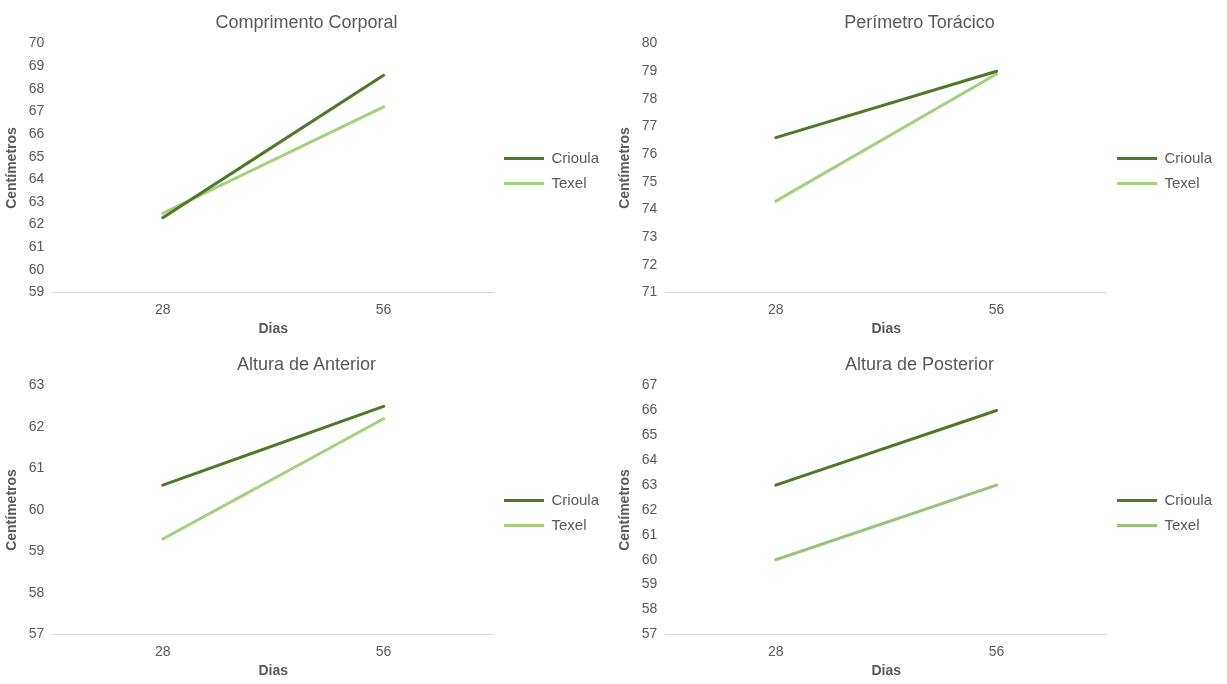 The height and width of the screenshot is (684, 1227). I want to click on y-tick-label: 73, so click(649, 235).